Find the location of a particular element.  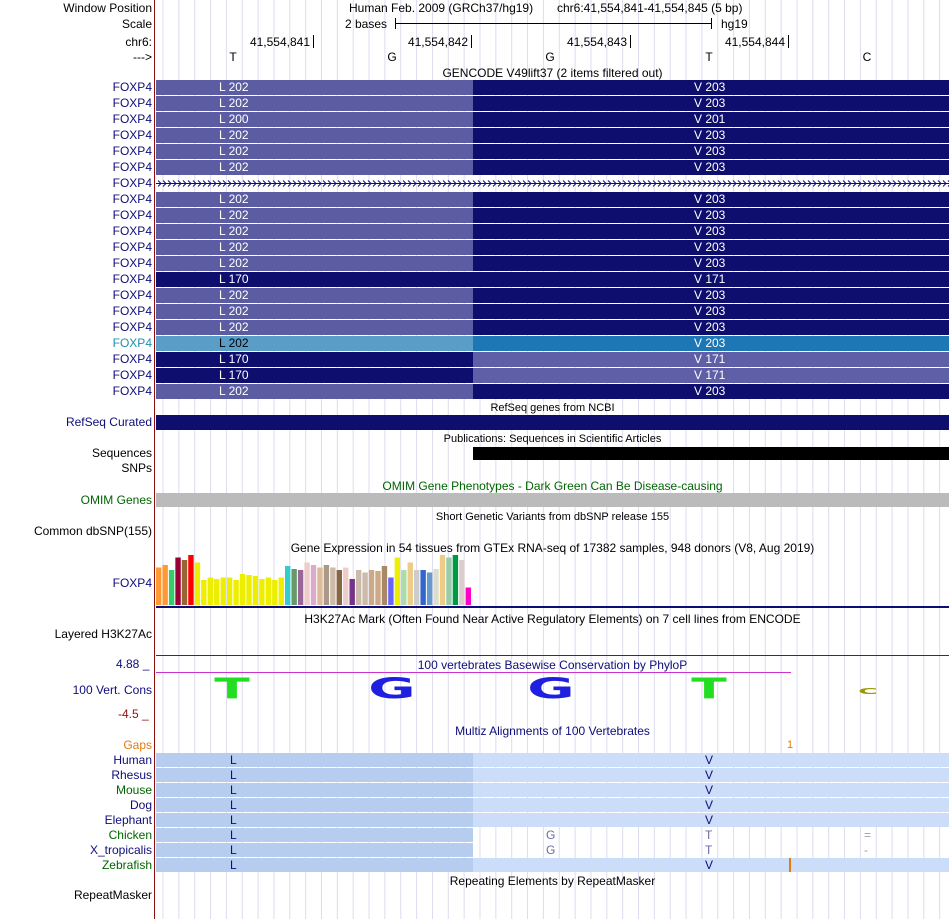

omim-bar is located at coordinates (552, 500).